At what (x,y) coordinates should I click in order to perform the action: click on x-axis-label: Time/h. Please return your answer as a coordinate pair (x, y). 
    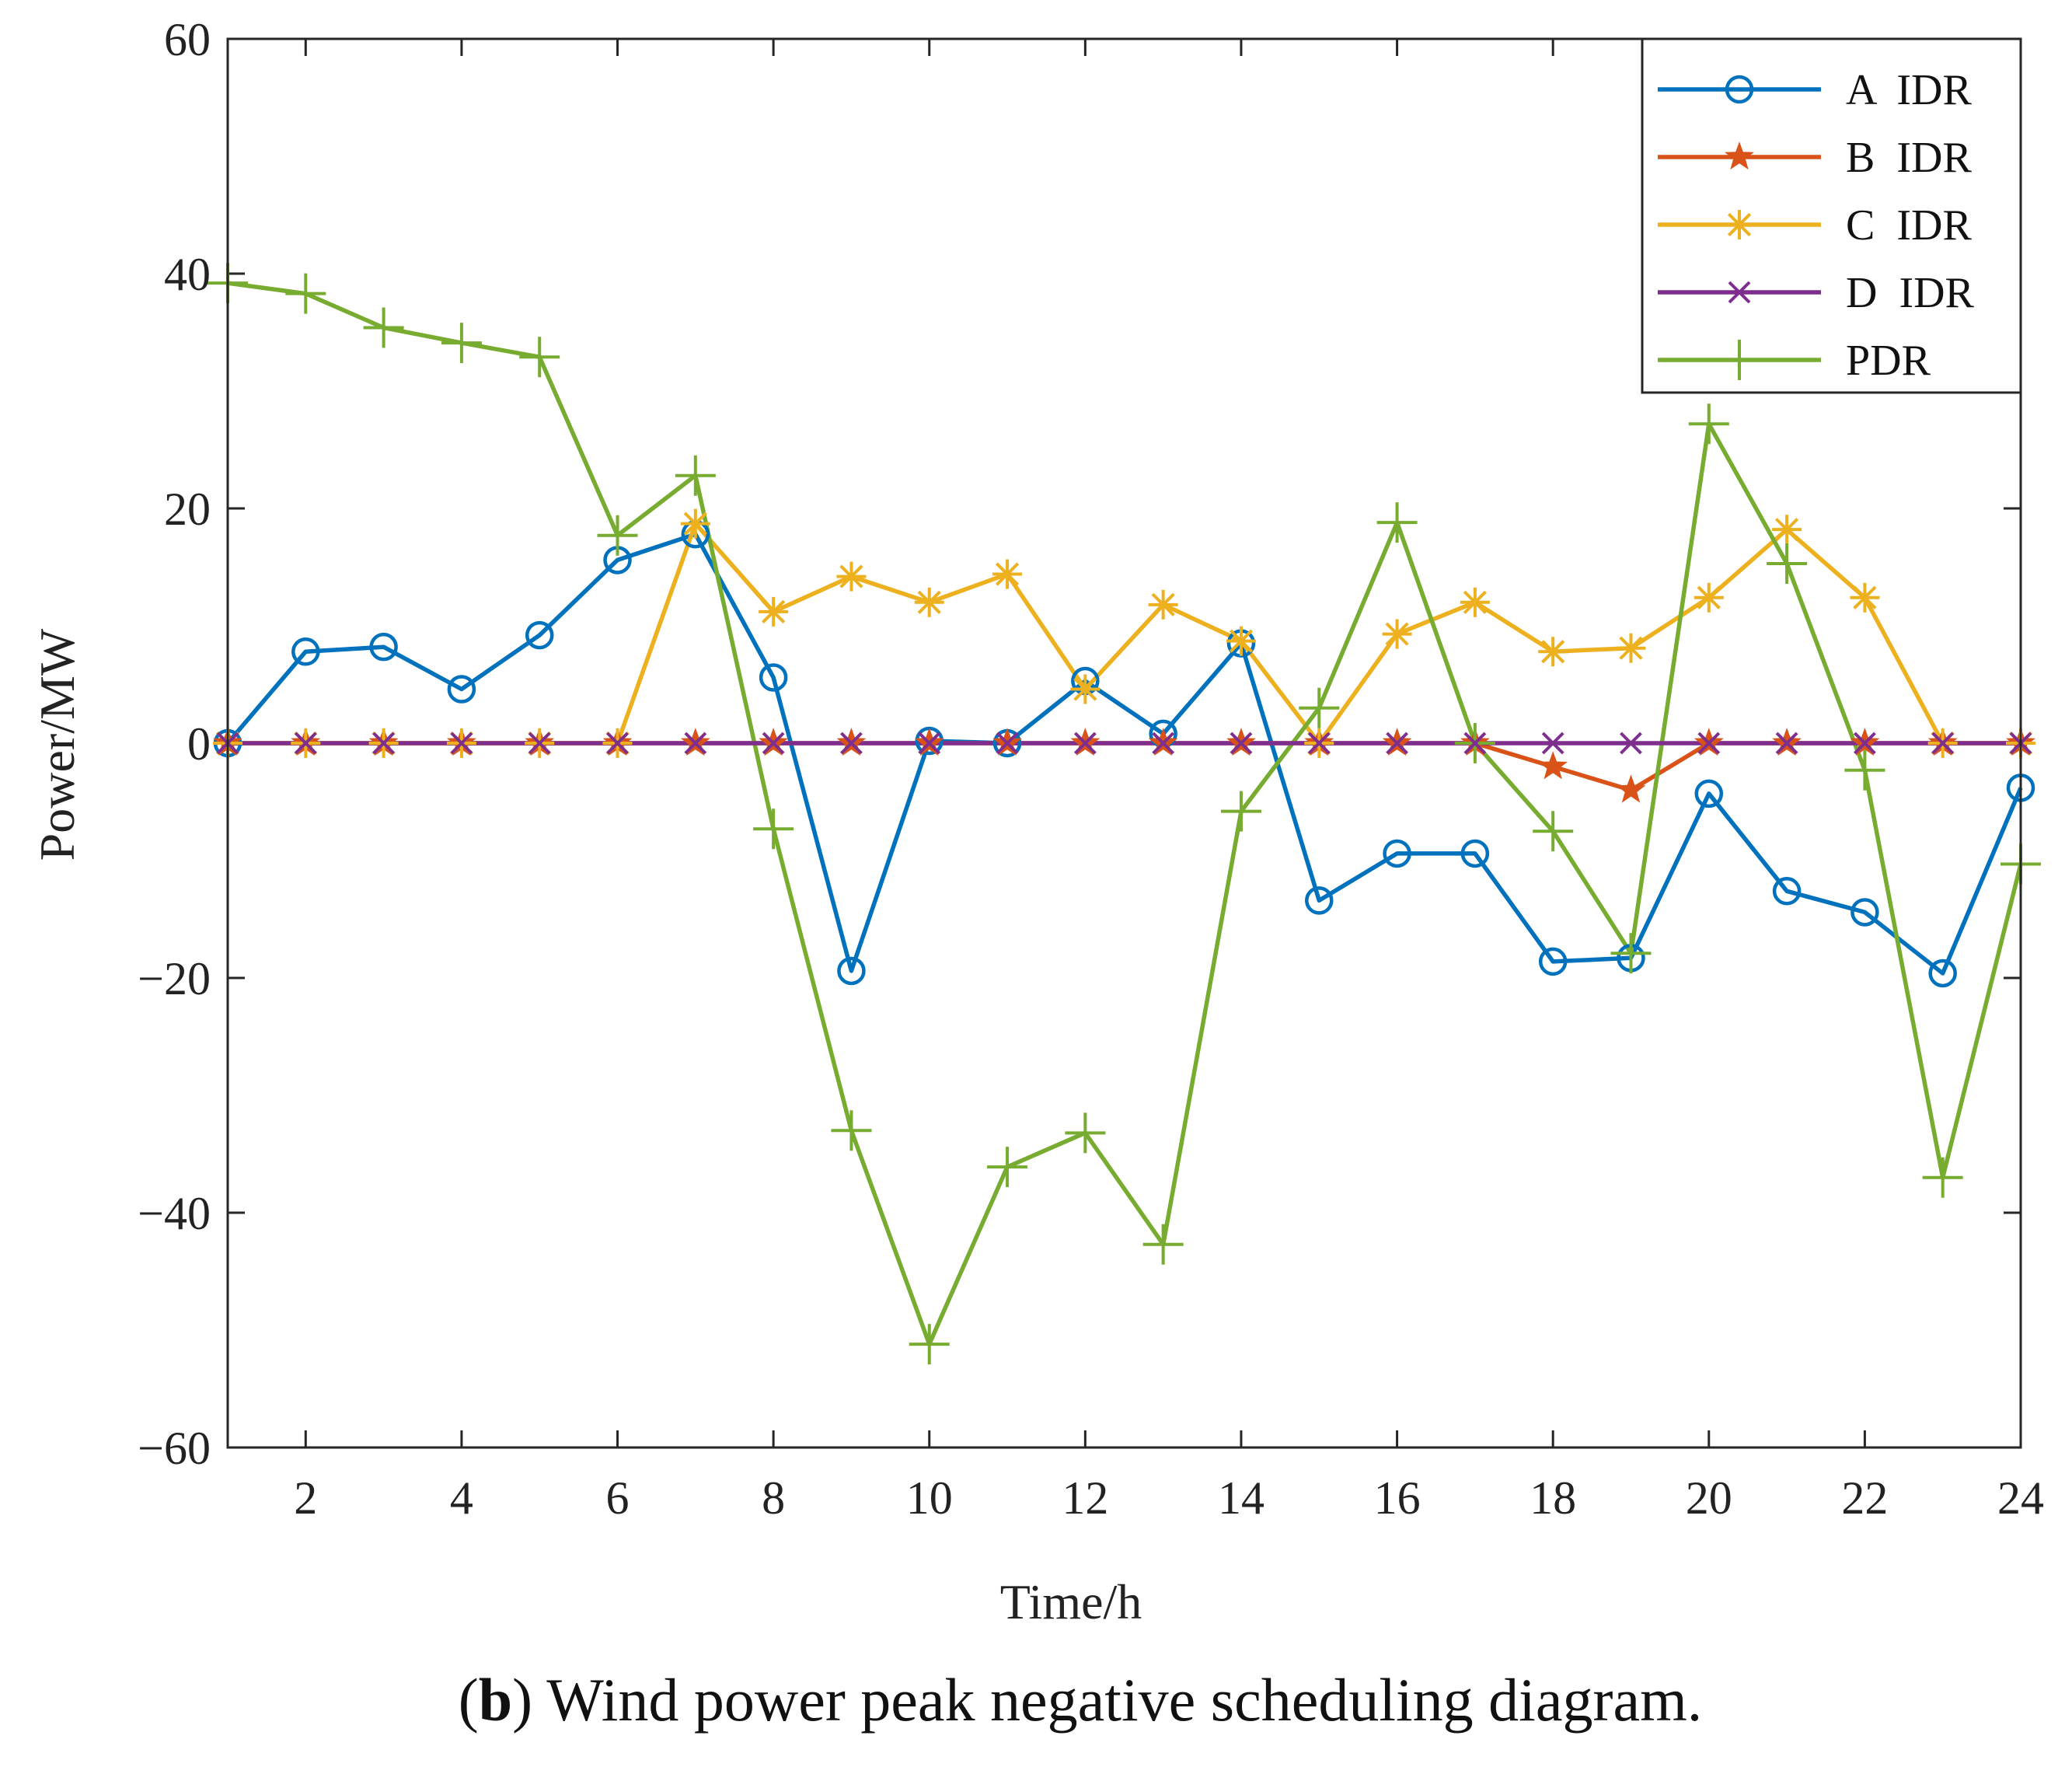
    Looking at the image, I should click on (1071, 1601).